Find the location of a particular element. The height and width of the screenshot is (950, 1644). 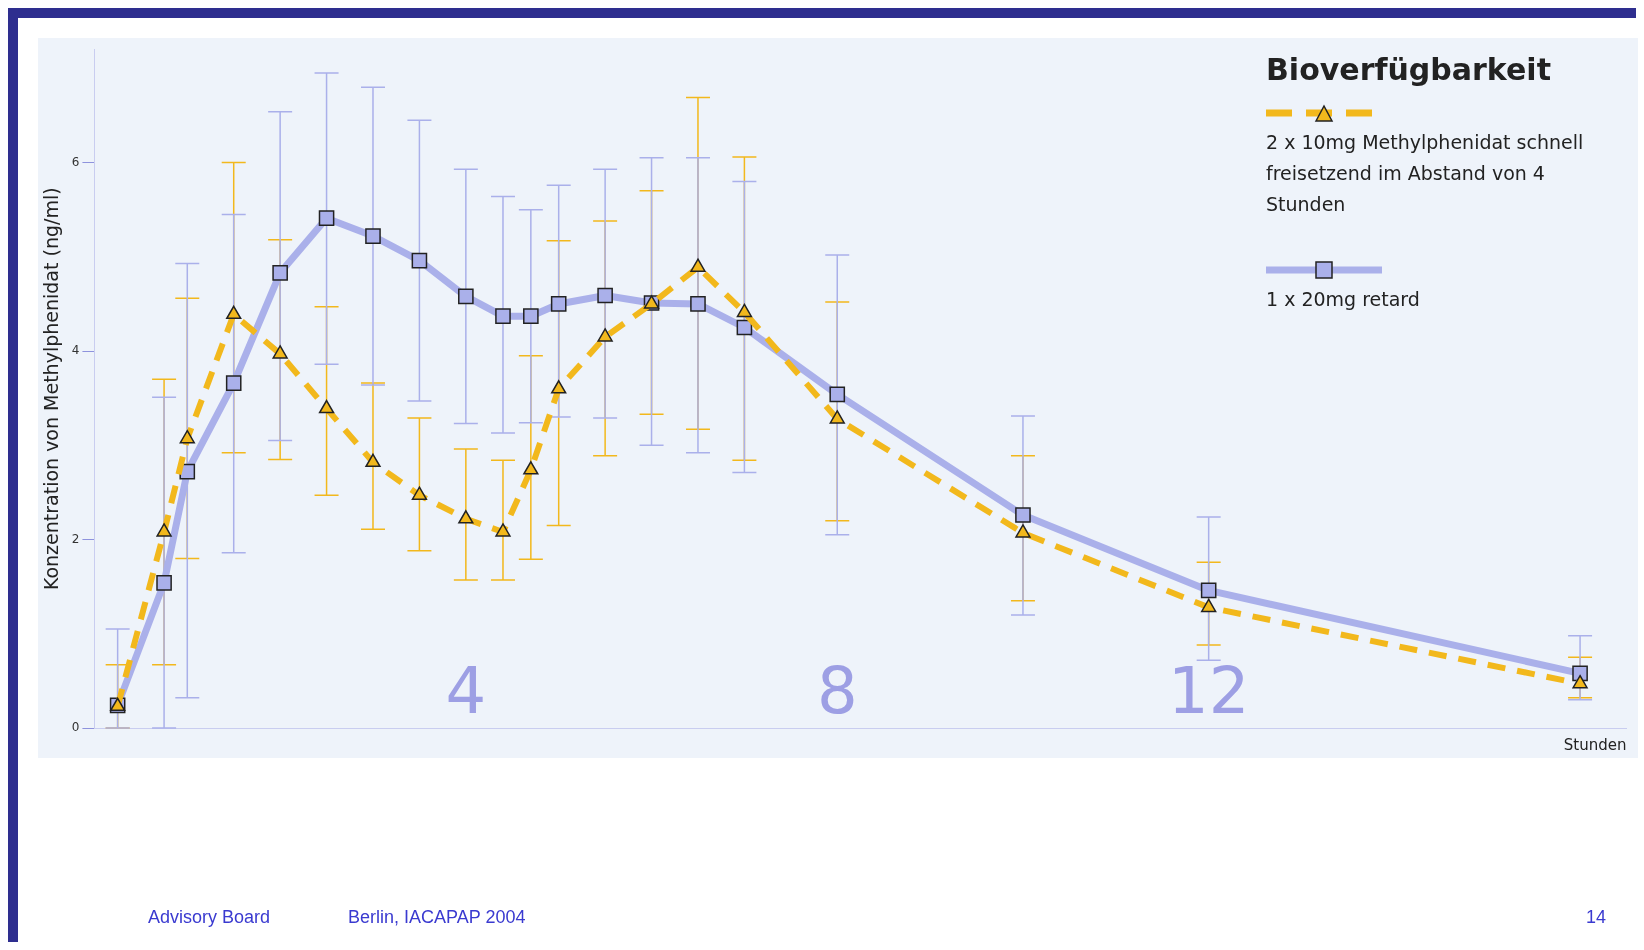

text: 14 is located at coordinates (1595, 917).